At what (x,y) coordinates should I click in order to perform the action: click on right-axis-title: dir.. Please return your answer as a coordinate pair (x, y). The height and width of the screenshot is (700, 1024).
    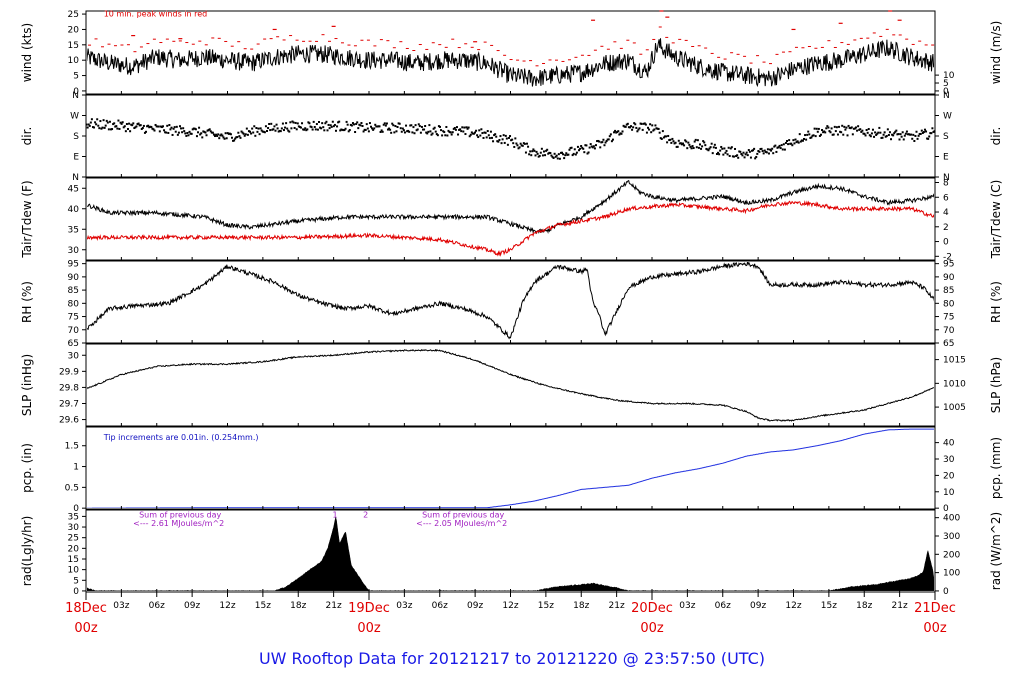
    Looking at the image, I should click on (996, 136).